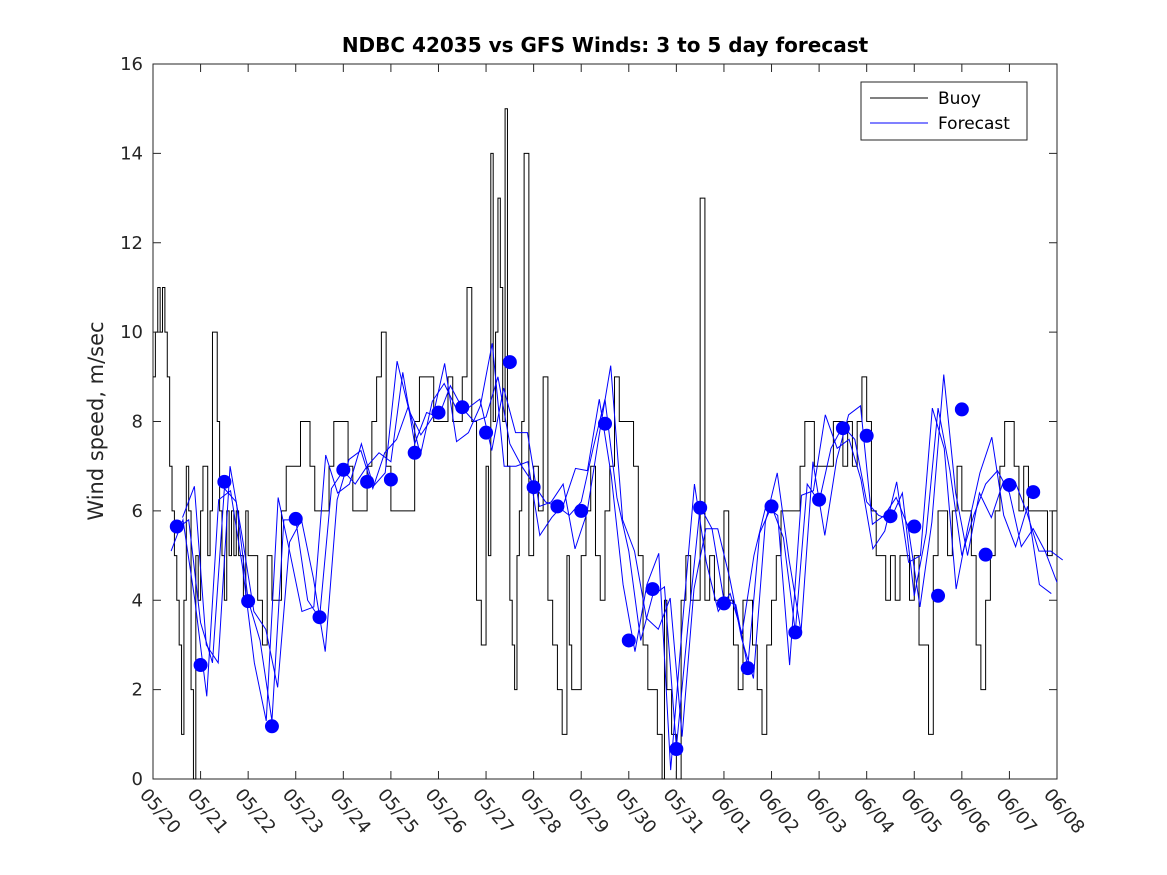  What do you see at coordinates (137, 690) in the screenshot?
I see `y-tick-label: 2` at bounding box center [137, 690].